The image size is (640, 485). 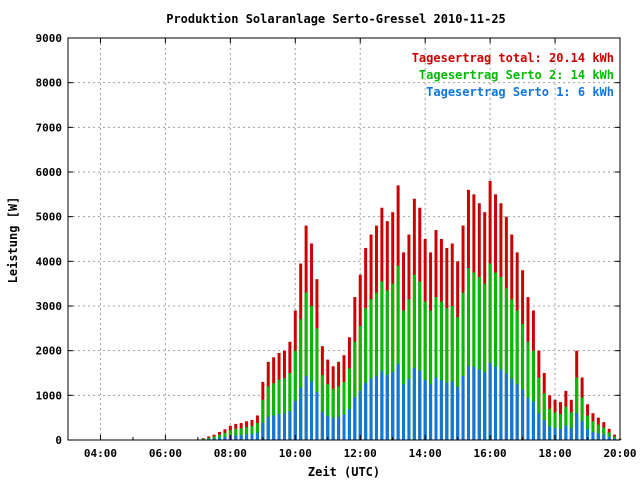 I want to click on x-tick-label: 04:00, so click(x=100, y=453).